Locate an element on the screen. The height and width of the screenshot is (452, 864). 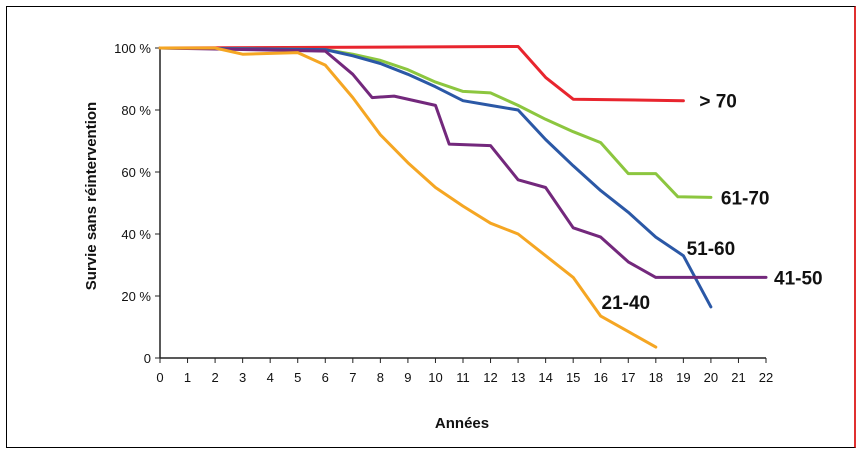
x-tick-label: 17 is located at coordinates (628, 377).